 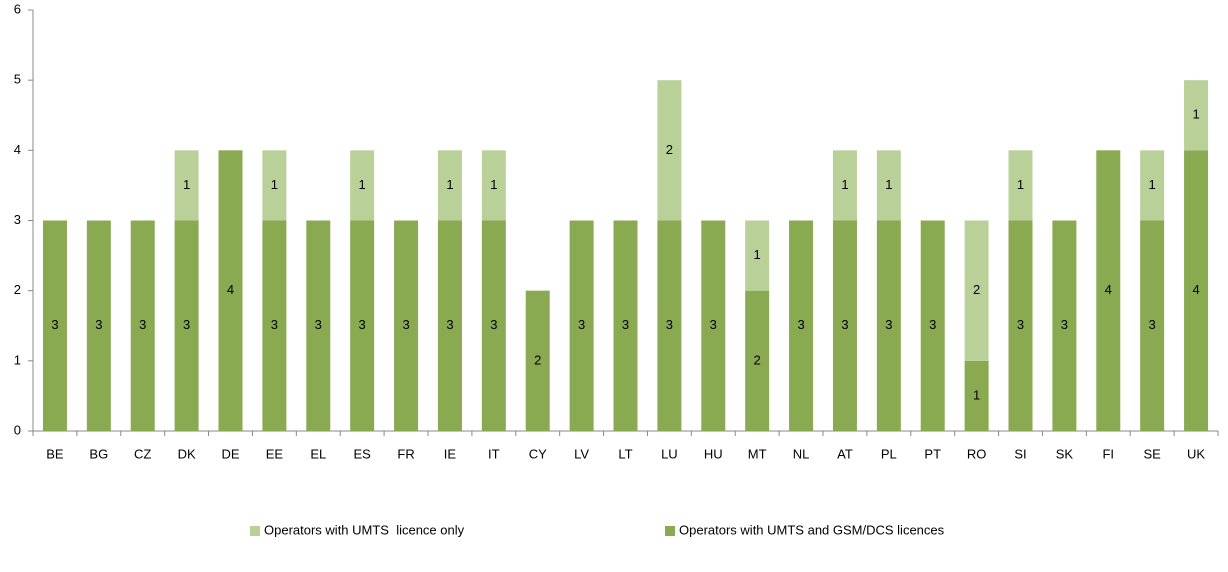 What do you see at coordinates (187, 453) in the screenshot?
I see `x-tick-label: DK` at bounding box center [187, 453].